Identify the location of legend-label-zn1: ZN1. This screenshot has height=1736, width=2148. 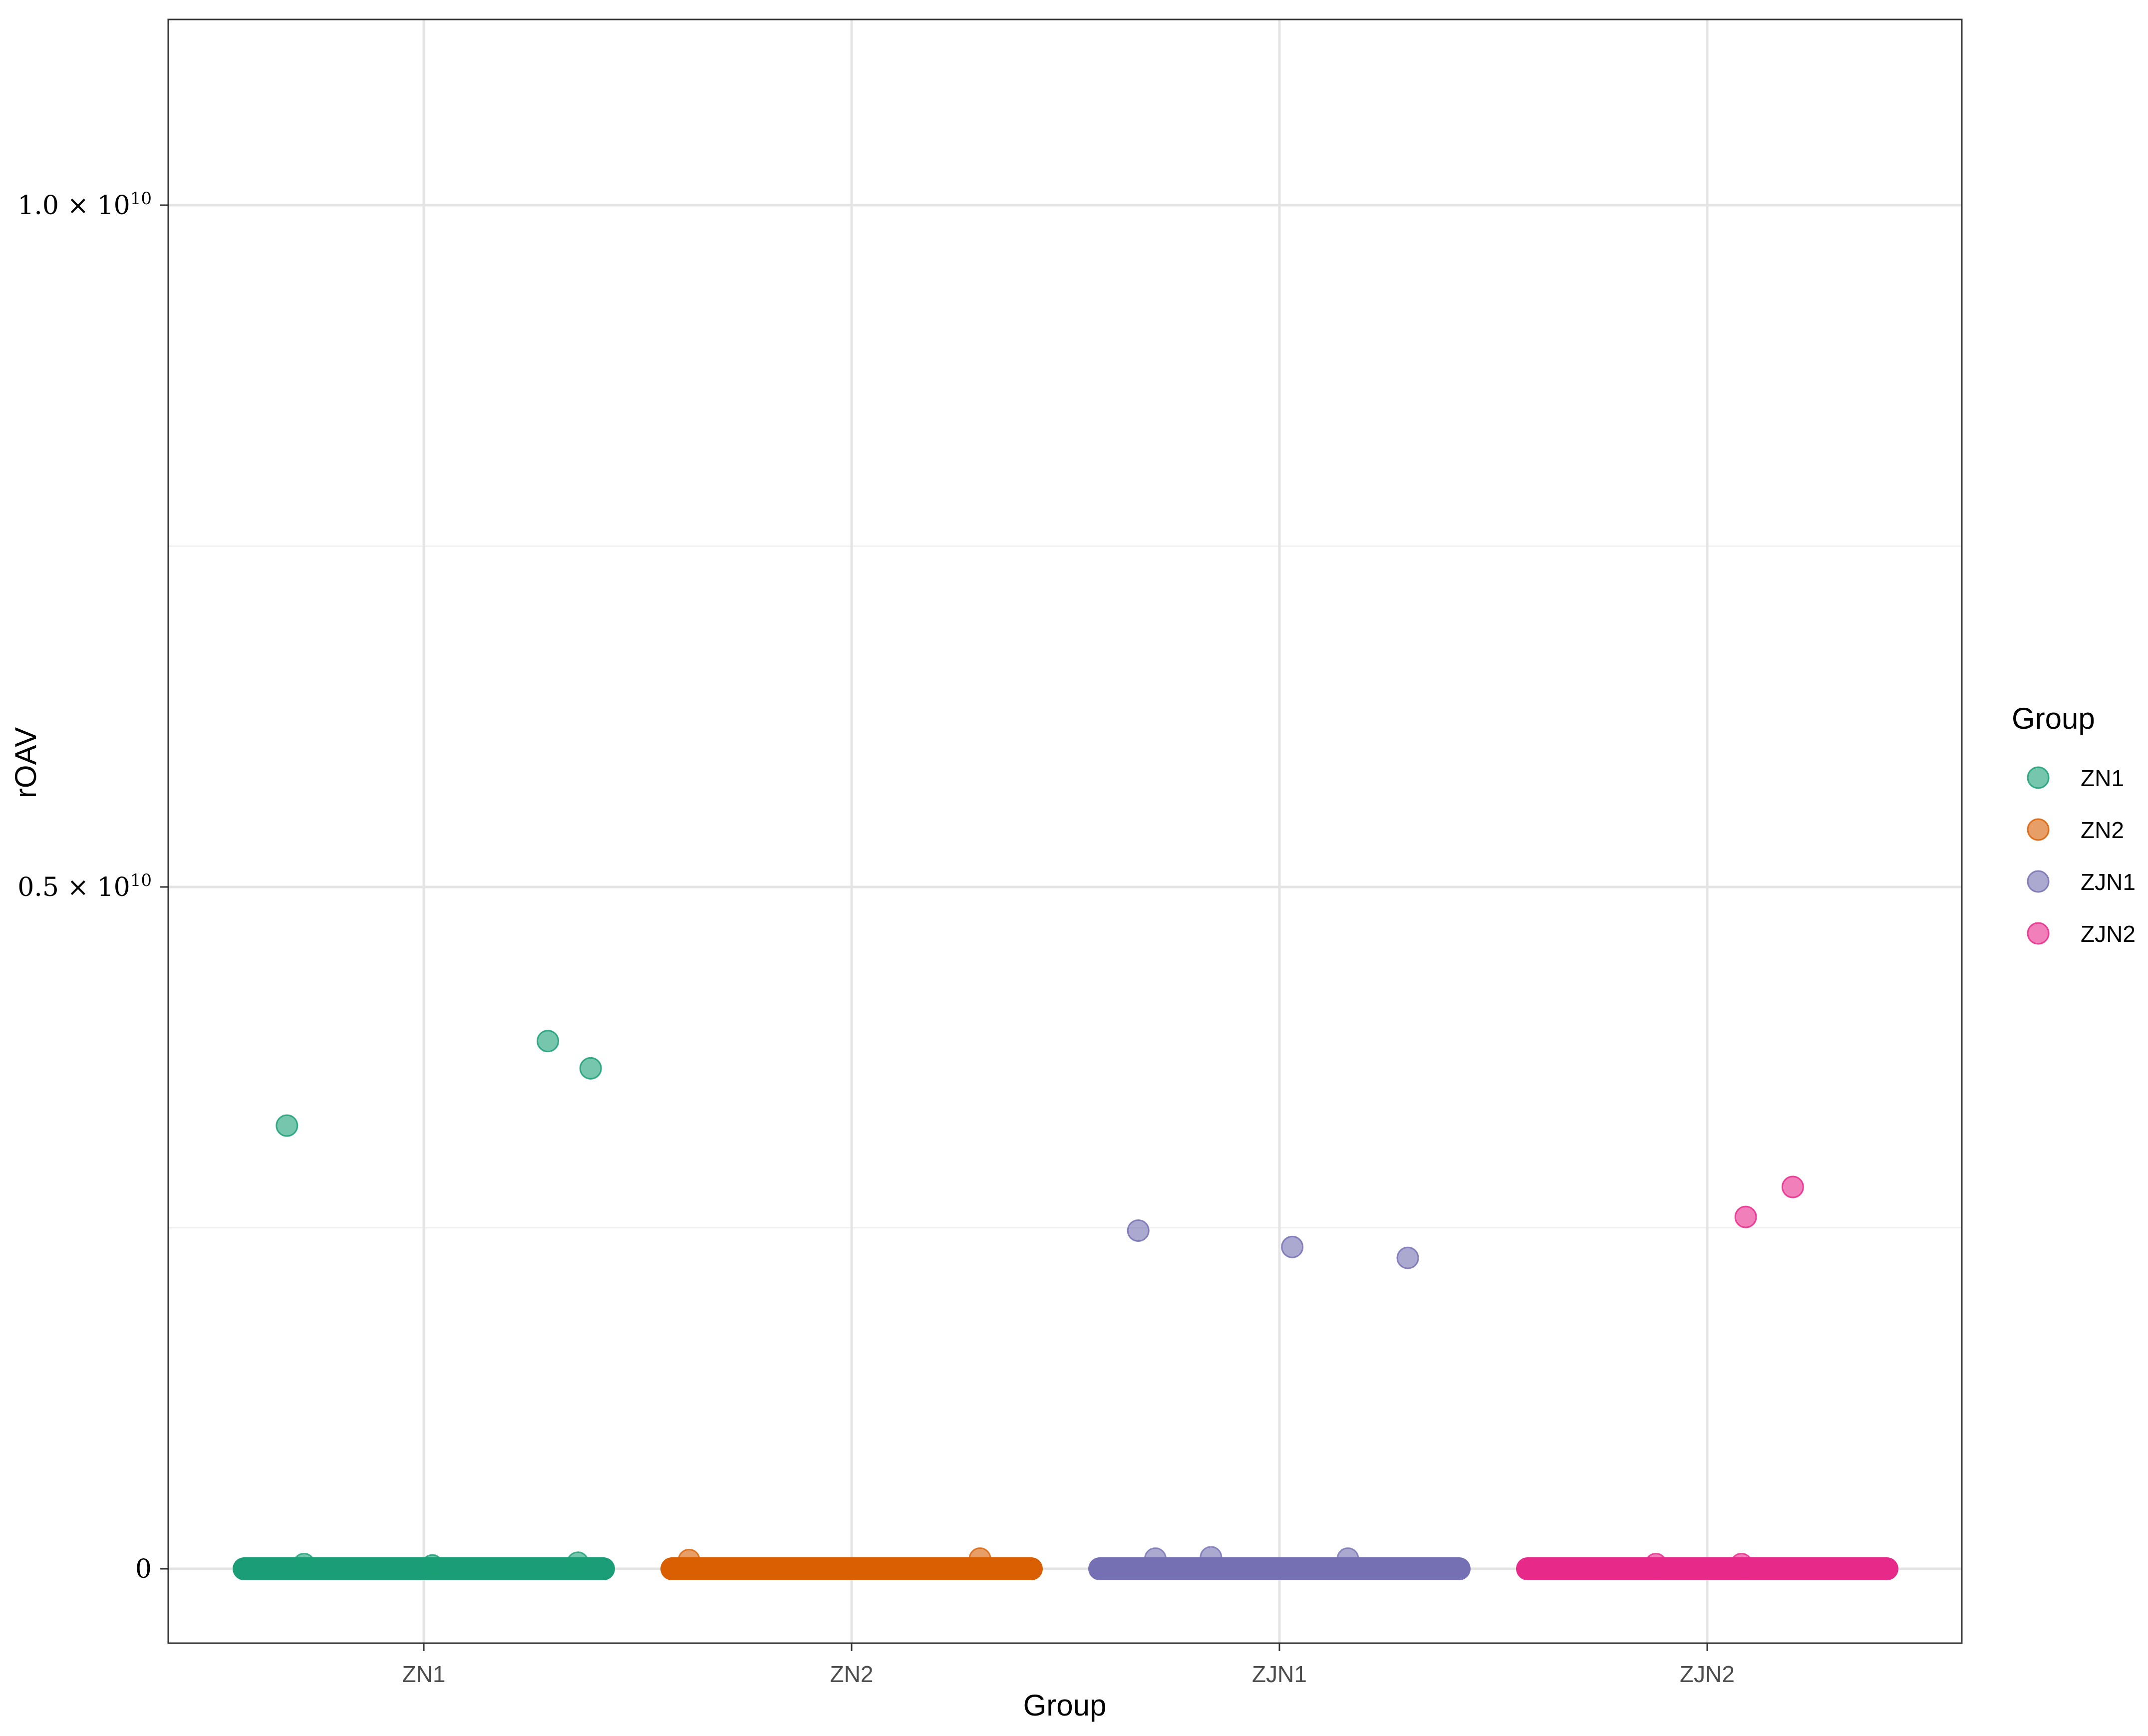
(2102, 778).